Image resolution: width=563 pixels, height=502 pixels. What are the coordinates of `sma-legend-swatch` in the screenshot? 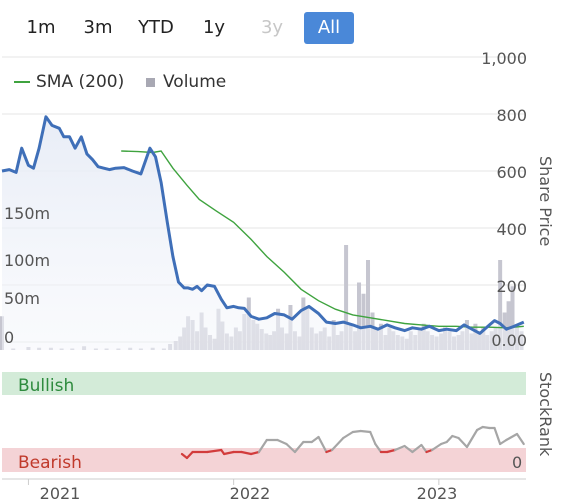 It's located at (22, 82).